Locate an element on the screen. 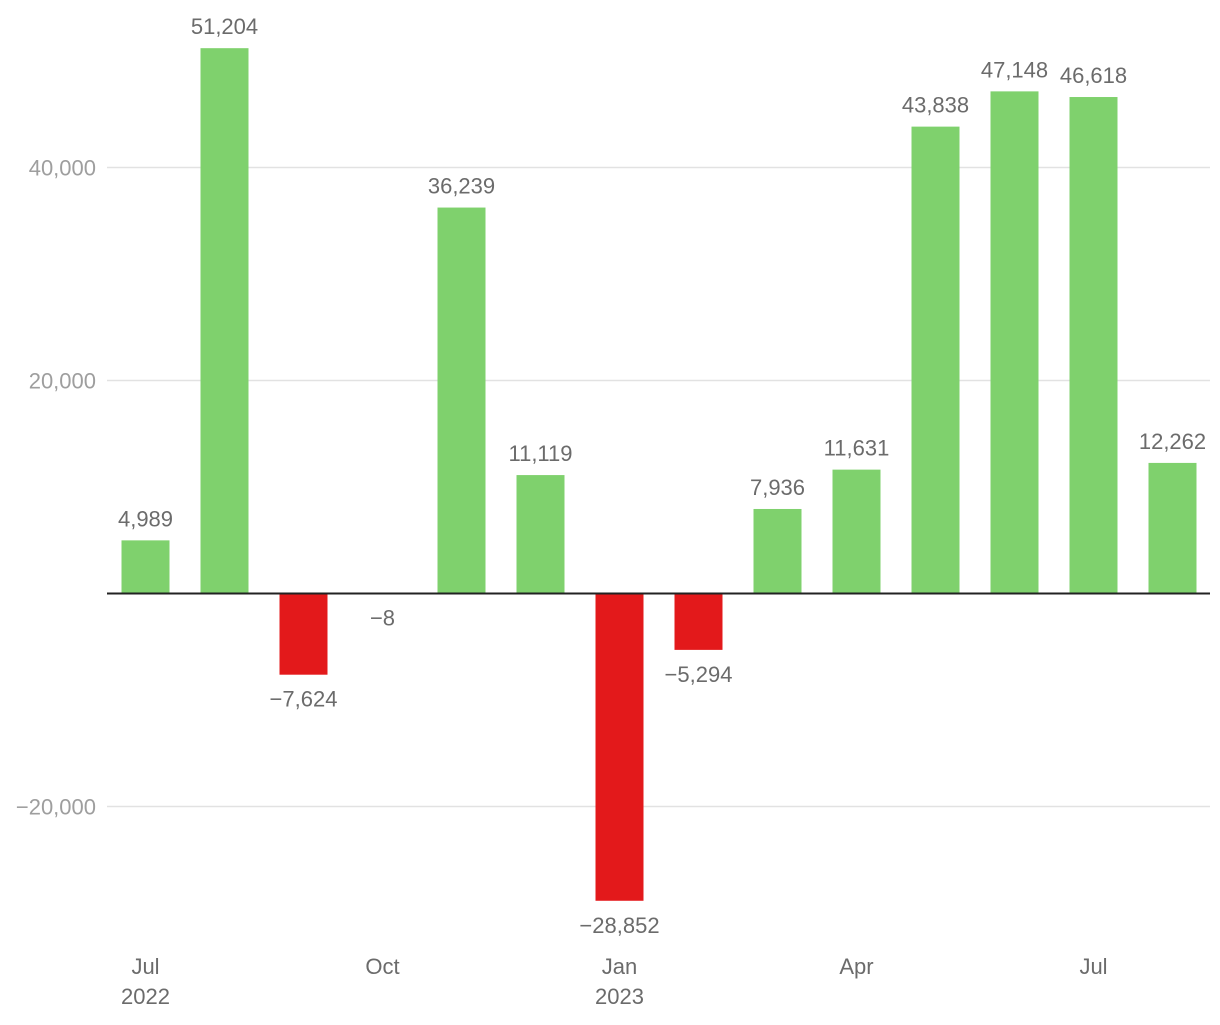 The width and height of the screenshot is (1220, 1025). data-label: 43,838 is located at coordinates (935, 105).